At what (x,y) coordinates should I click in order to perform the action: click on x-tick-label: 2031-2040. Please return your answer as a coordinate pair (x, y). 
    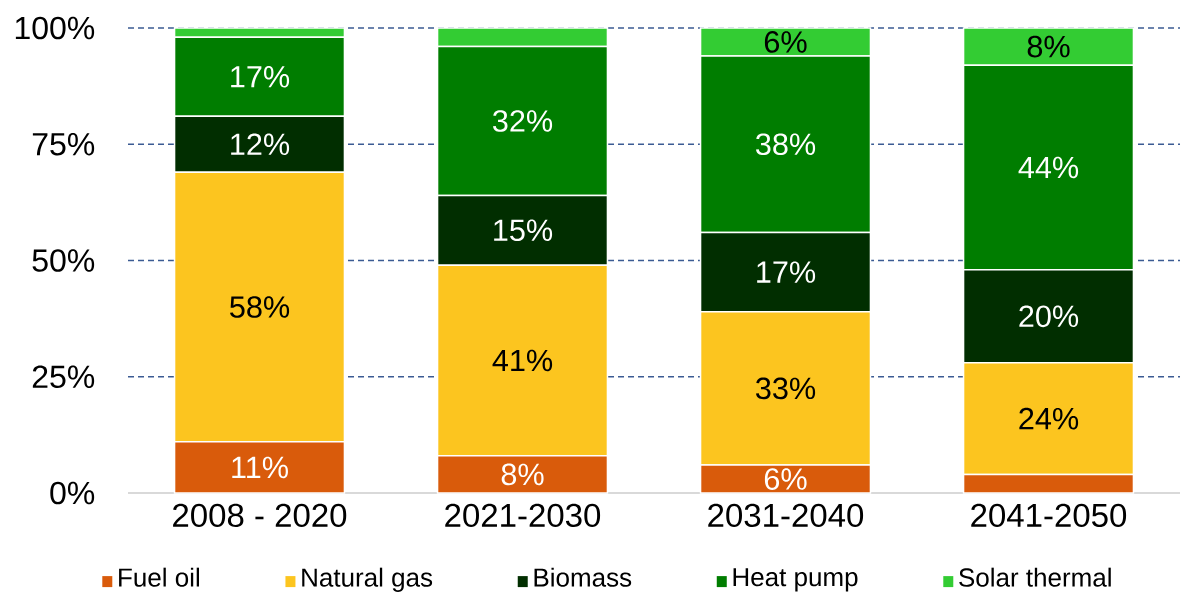
    Looking at the image, I should click on (786, 515).